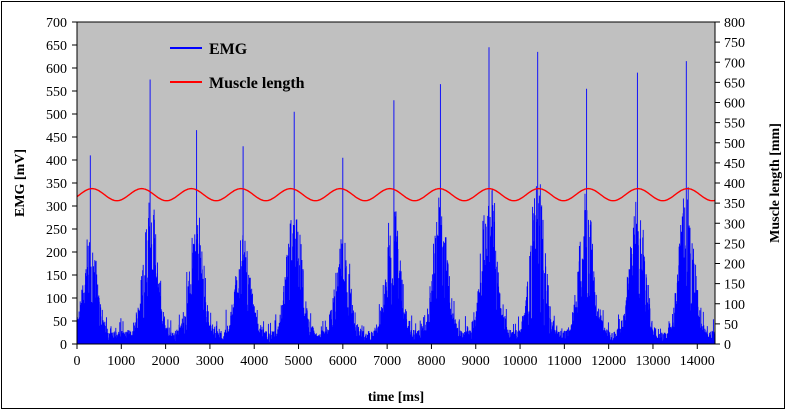  Describe the element at coordinates (734, 164) in the screenshot. I see `y2-tick-label: 450` at that location.